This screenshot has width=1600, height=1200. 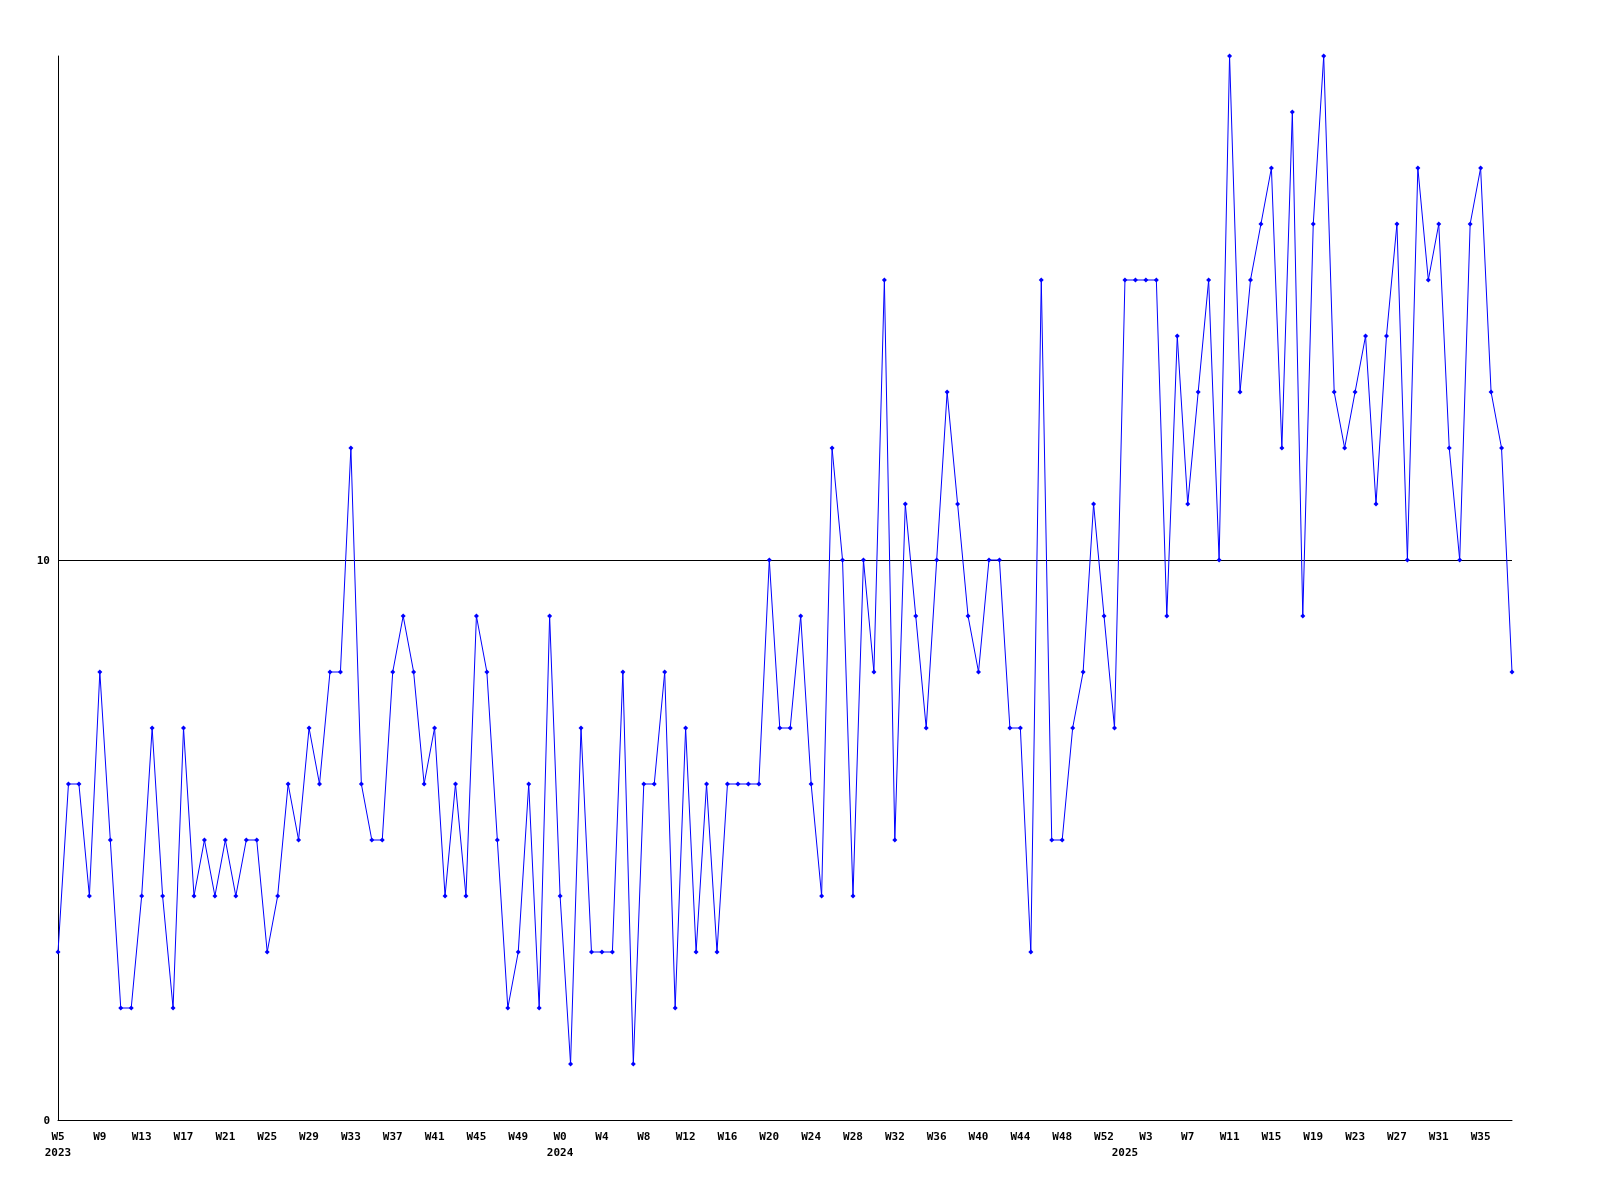 I want to click on x-tick-label: W23, so click(x=1355, y=1136).